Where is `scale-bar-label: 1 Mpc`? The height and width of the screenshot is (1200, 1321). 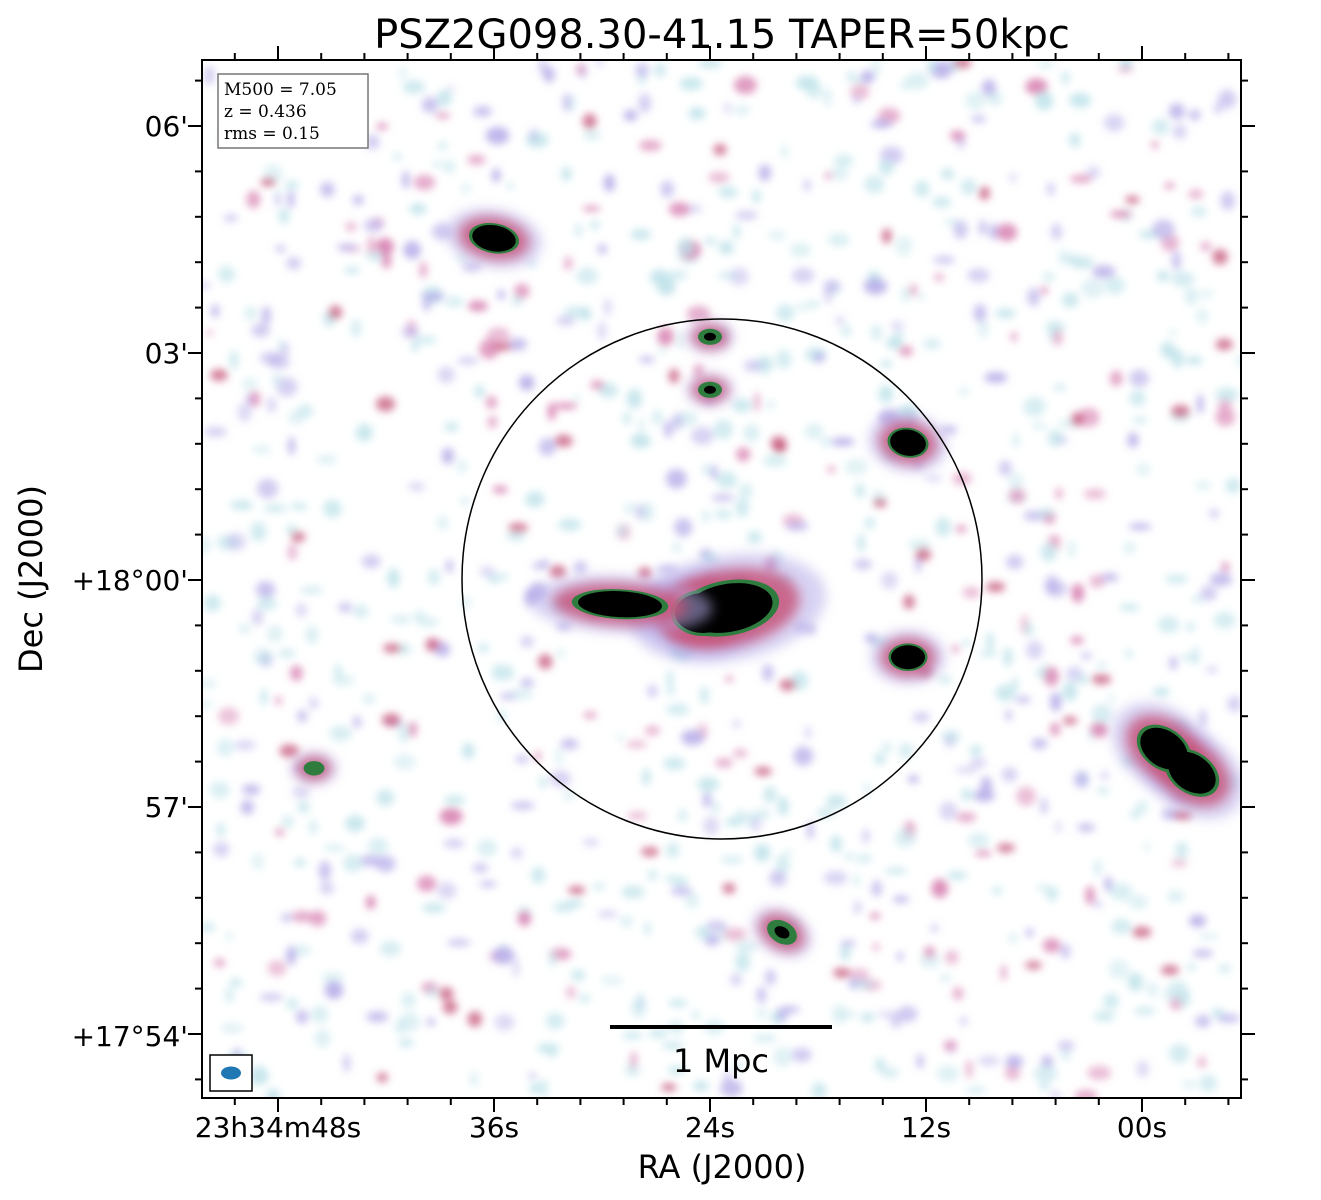
scale-bar-label: 1 Mpc is located at coordinates (721, 1061).